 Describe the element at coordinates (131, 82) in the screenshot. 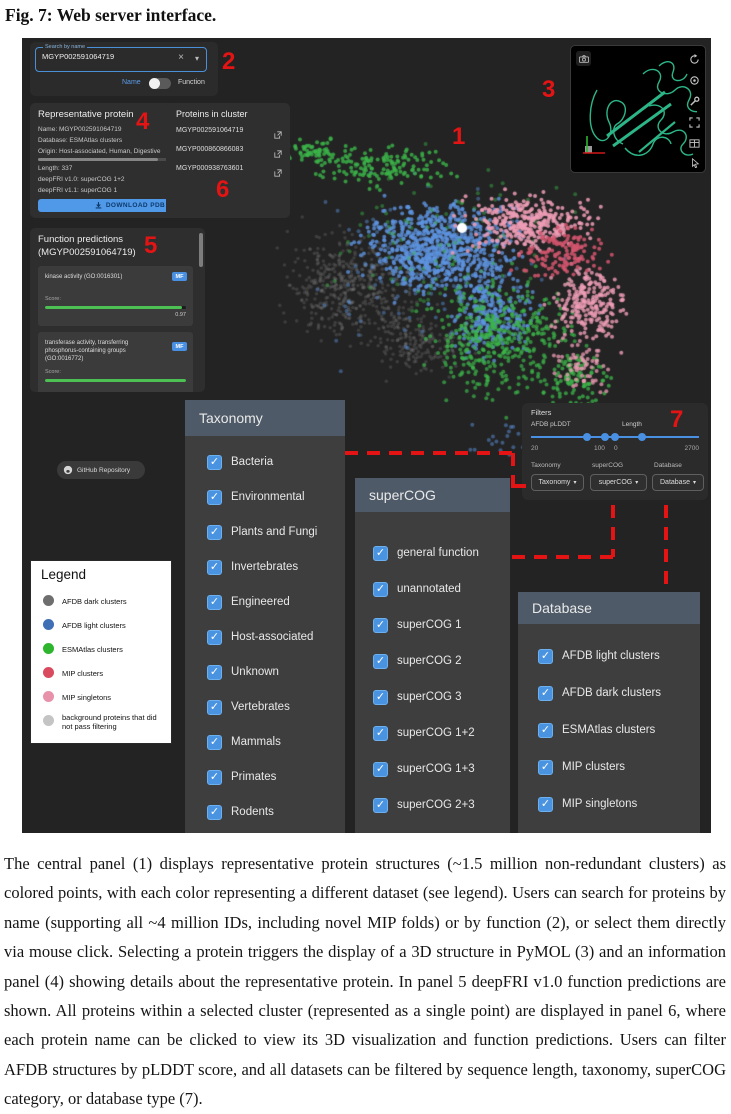

I see `toggle-label-name: Name` at that location.